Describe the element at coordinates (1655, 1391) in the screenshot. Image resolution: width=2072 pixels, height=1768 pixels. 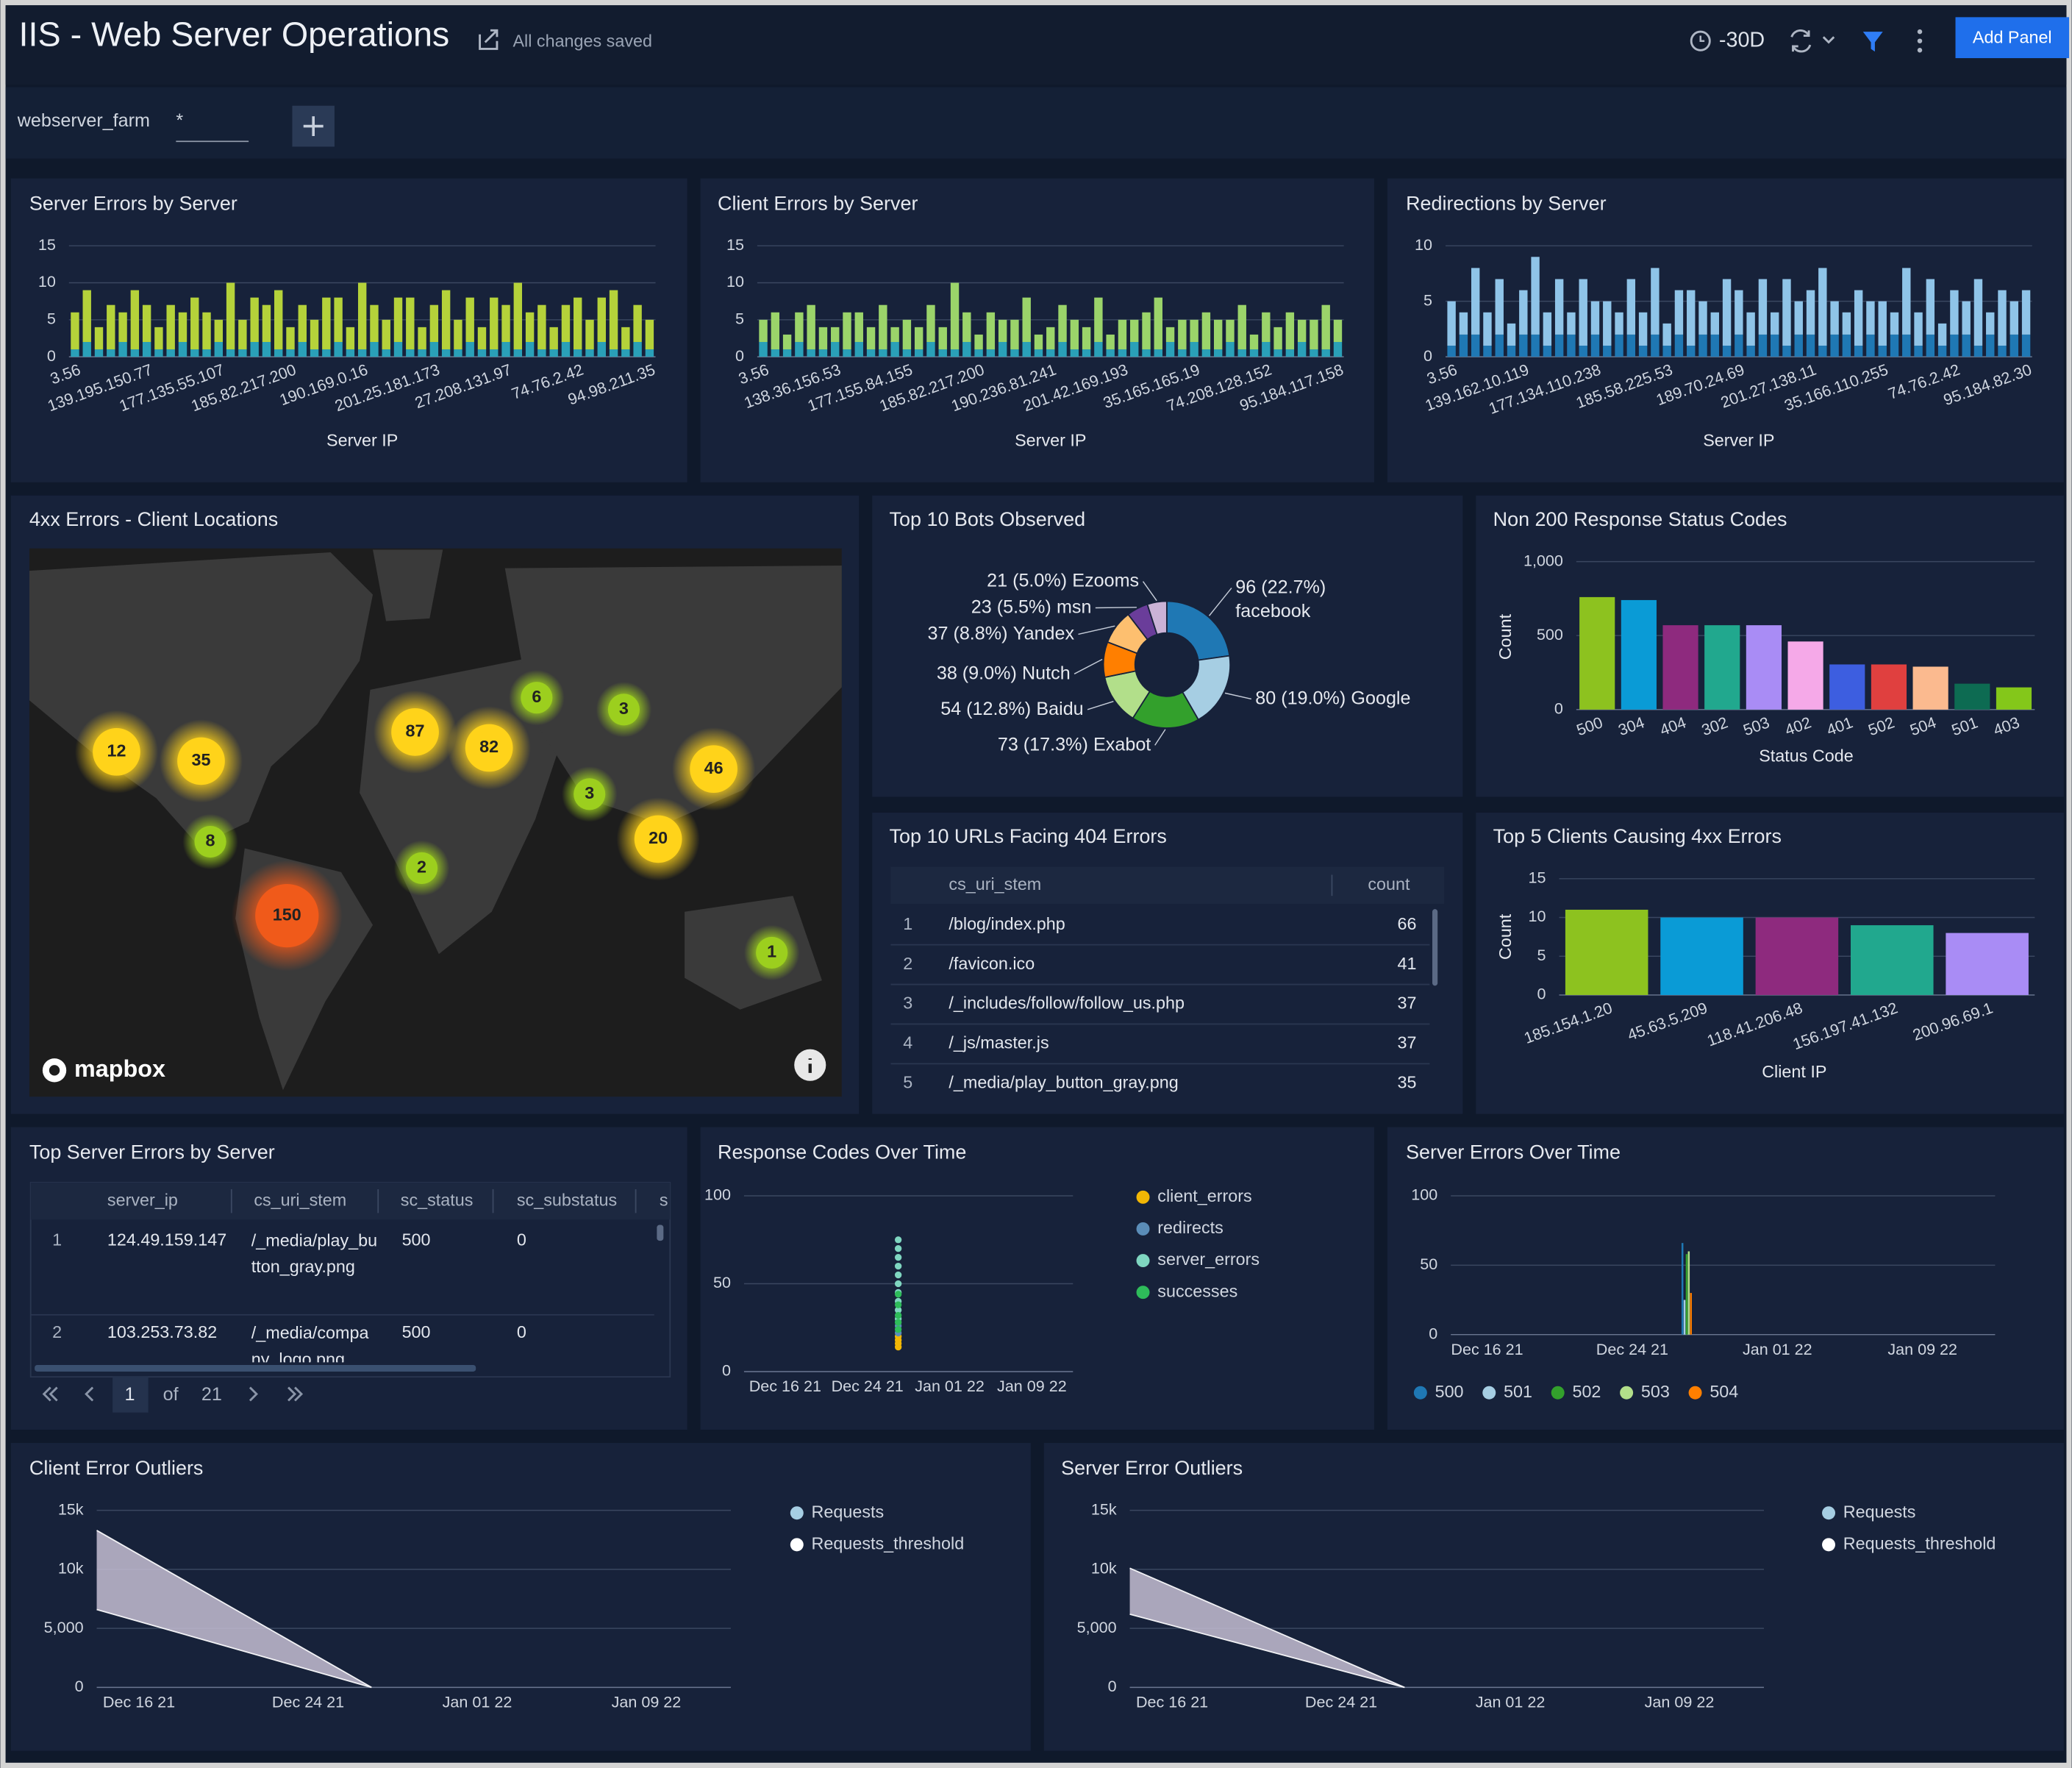
I see `legend-label: 503` at that location.